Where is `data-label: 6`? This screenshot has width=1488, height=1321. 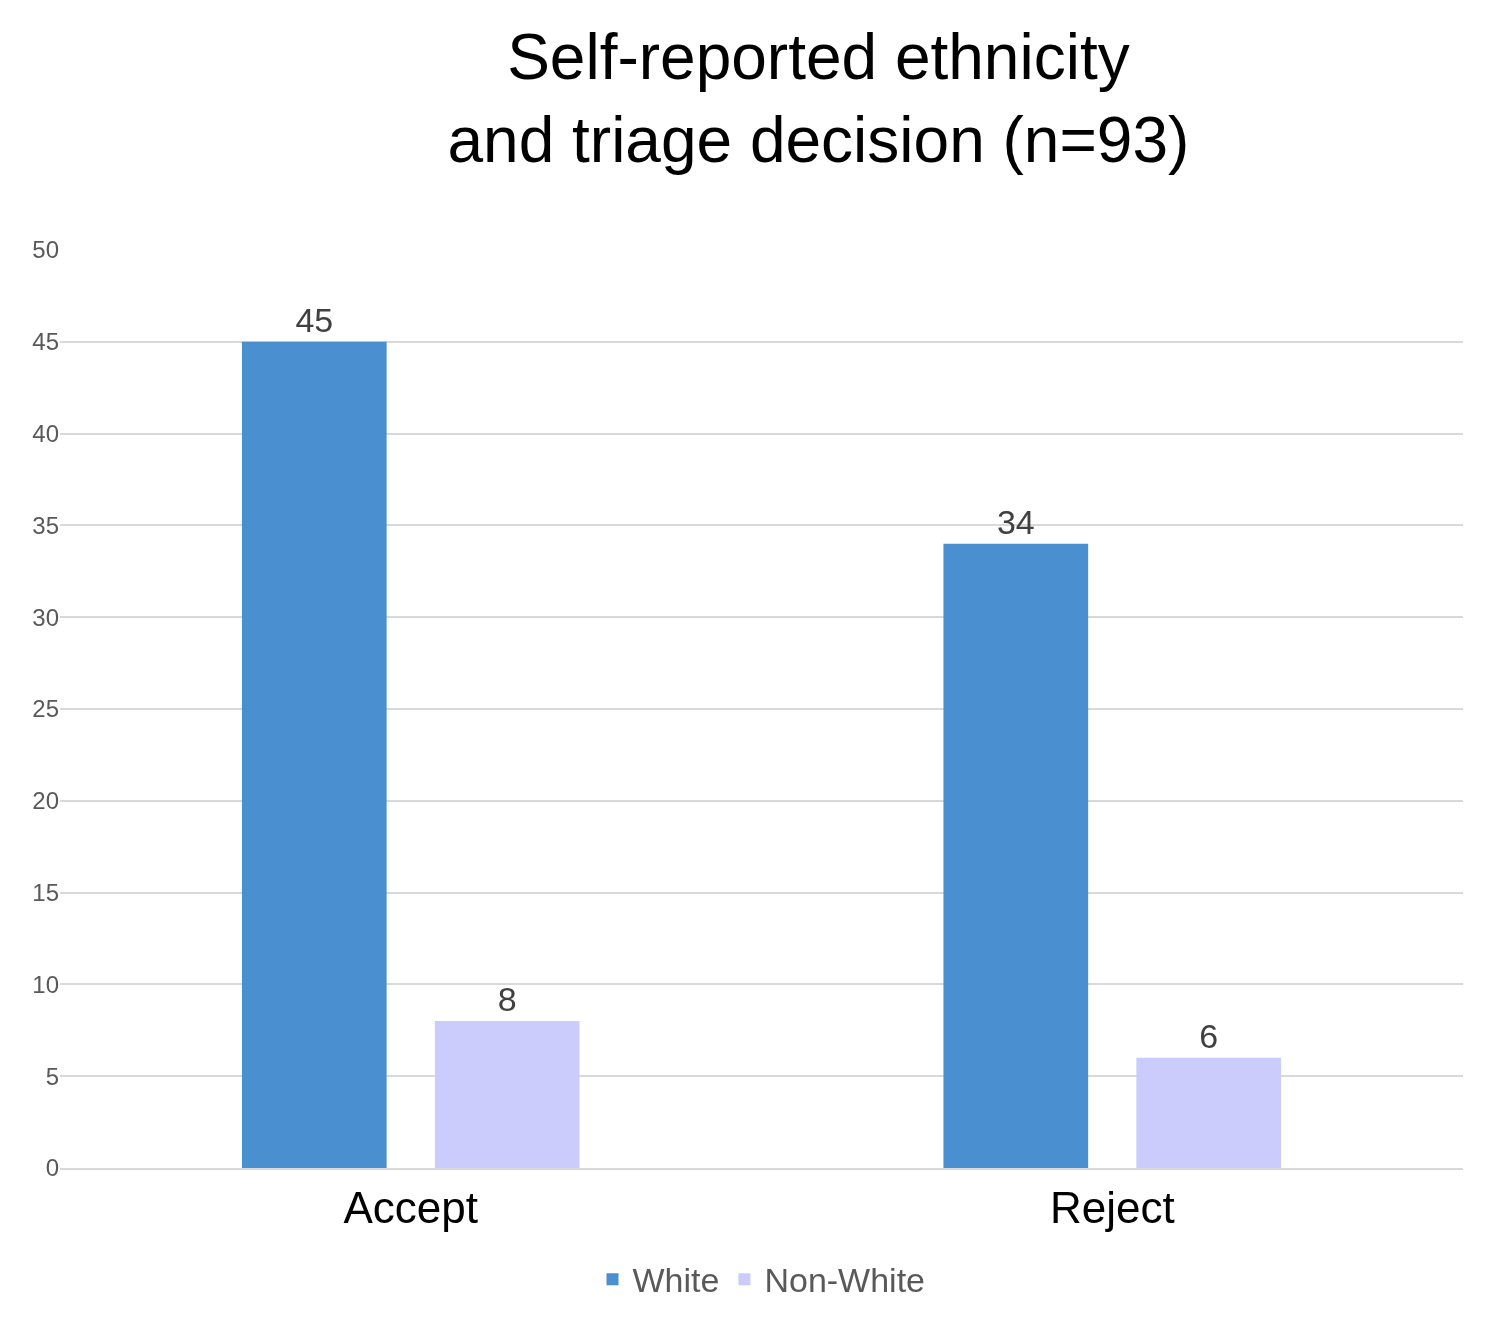 data-label: 6 is located at coordinates (1209, 1035).